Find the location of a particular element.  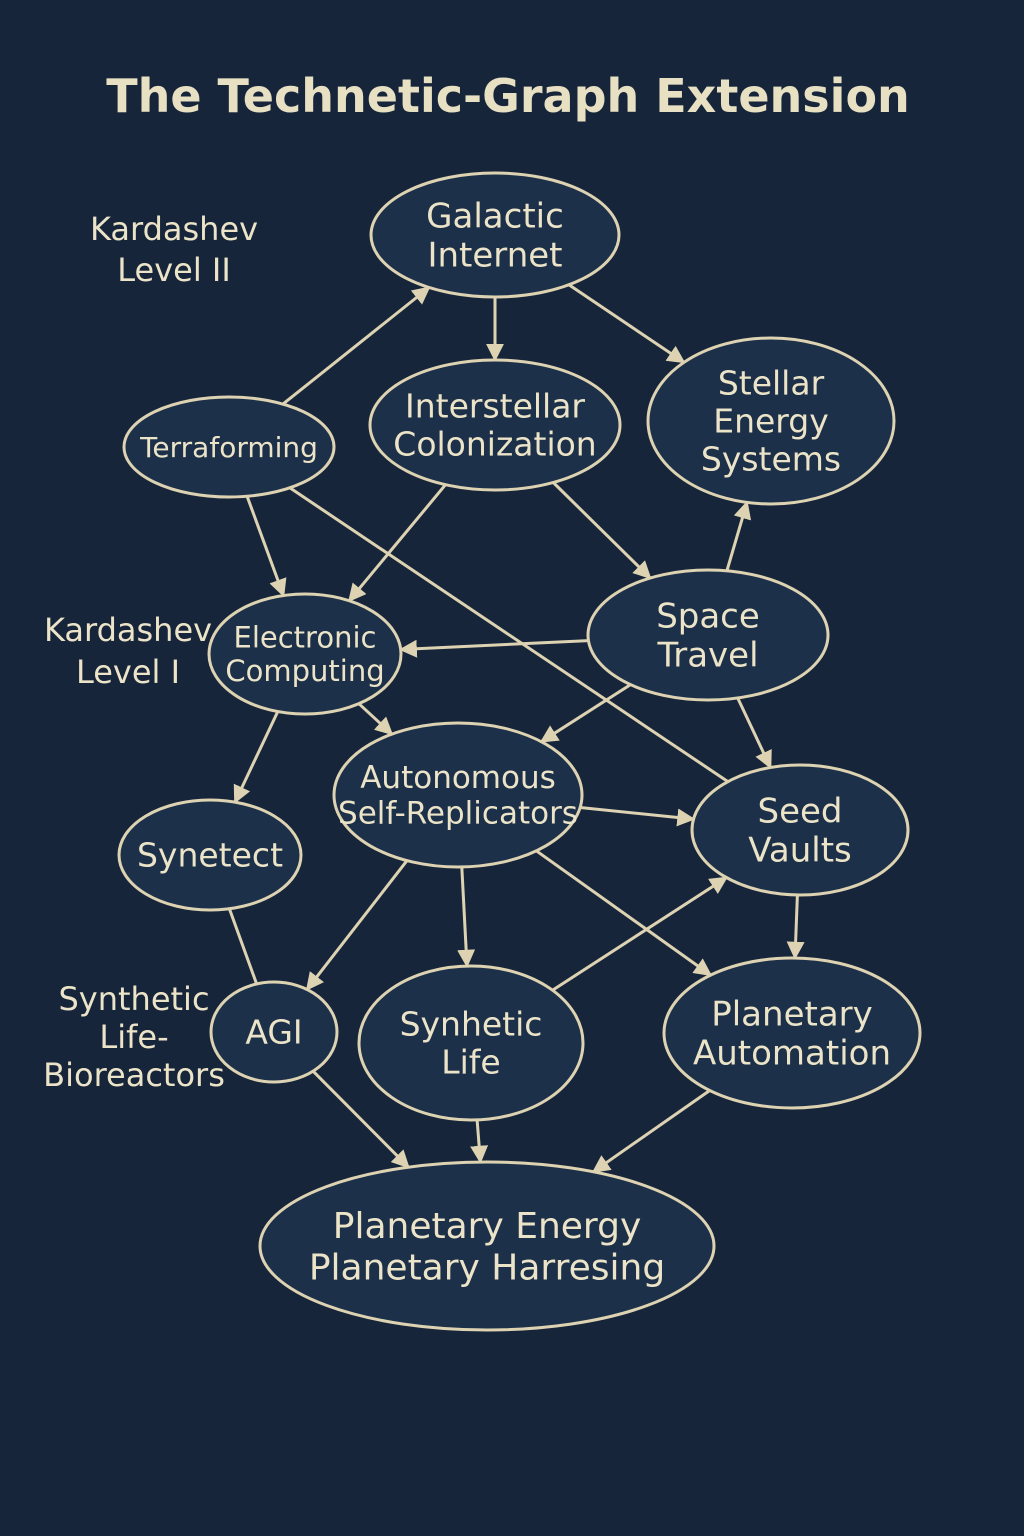

edge-autonomous-self-replicators-to-seed-vaults is located at coordinates (637, 816).